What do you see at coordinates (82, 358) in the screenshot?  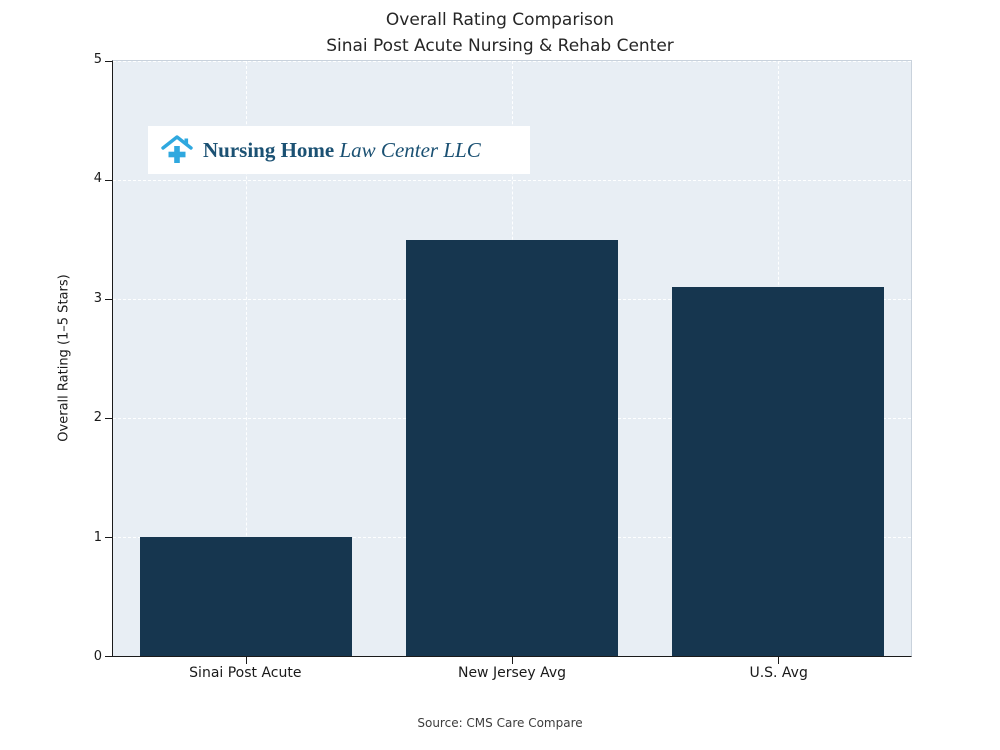 I see `y-tick-labels: 0 1 2 3 4 5` at bounding box center [82, 358].